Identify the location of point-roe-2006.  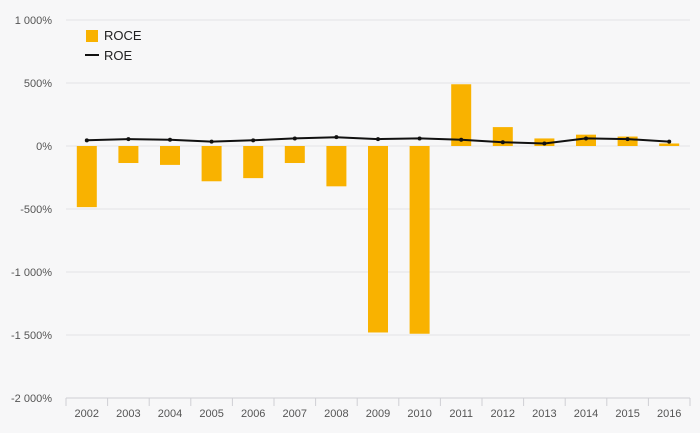
(253, 140).